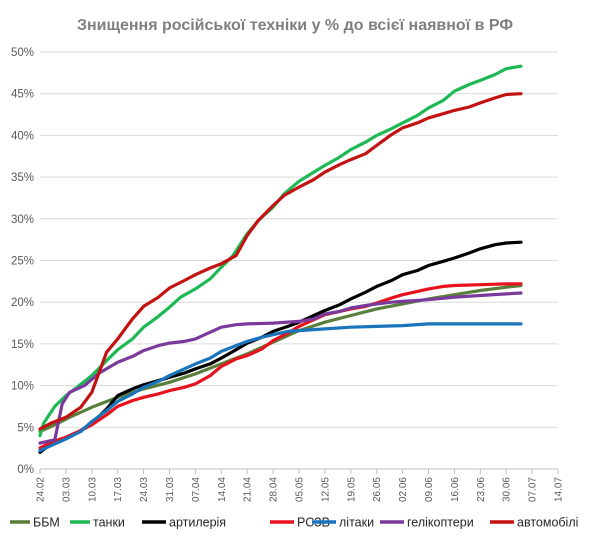  What do you see at coordinates (325, 489) in the screenshot?
I see `x-tick-label: 12.05` at bounding box center [325, 489].